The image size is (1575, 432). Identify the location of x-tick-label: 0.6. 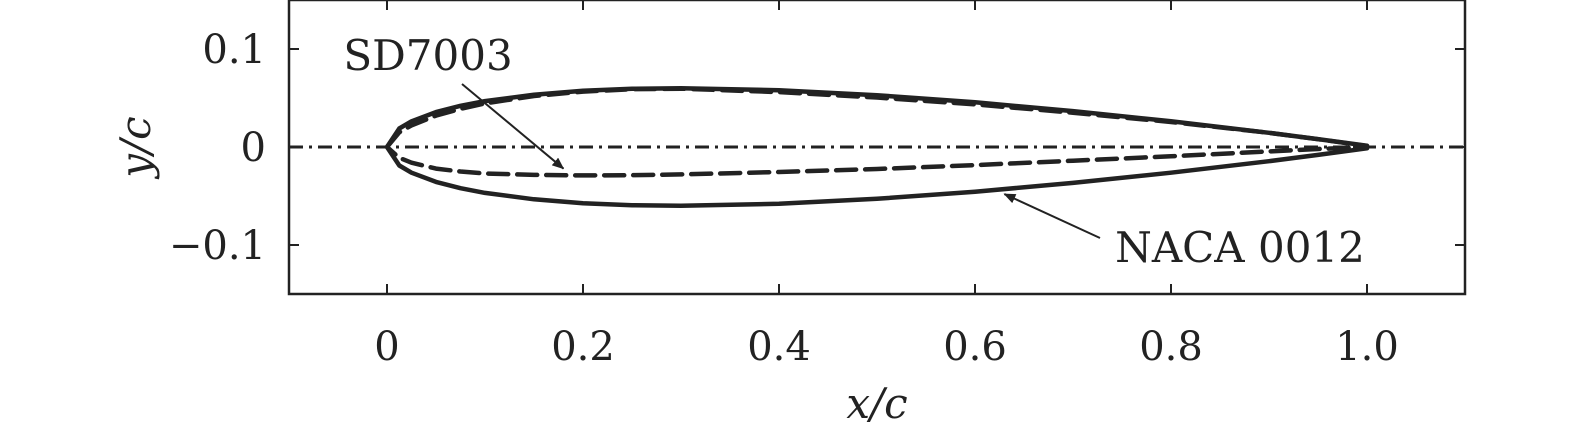
(975, 347).